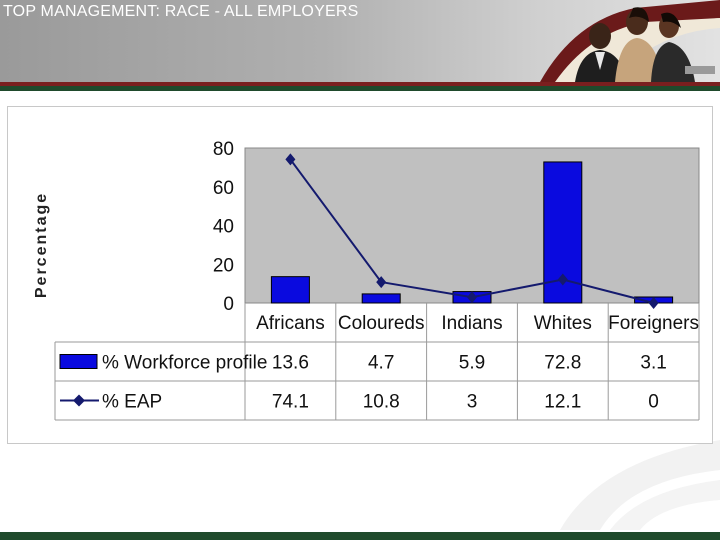 The width and height of the screenshot is (720, 540). What do you see at coordinates (381, 363) in the screenshot?
I see `data-table-value: 4.7` at bounding box center [381, 363].